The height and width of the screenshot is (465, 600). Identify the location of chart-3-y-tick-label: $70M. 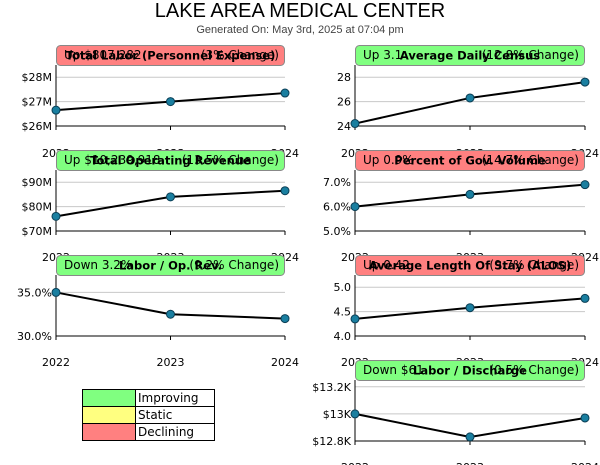
(37, 231).